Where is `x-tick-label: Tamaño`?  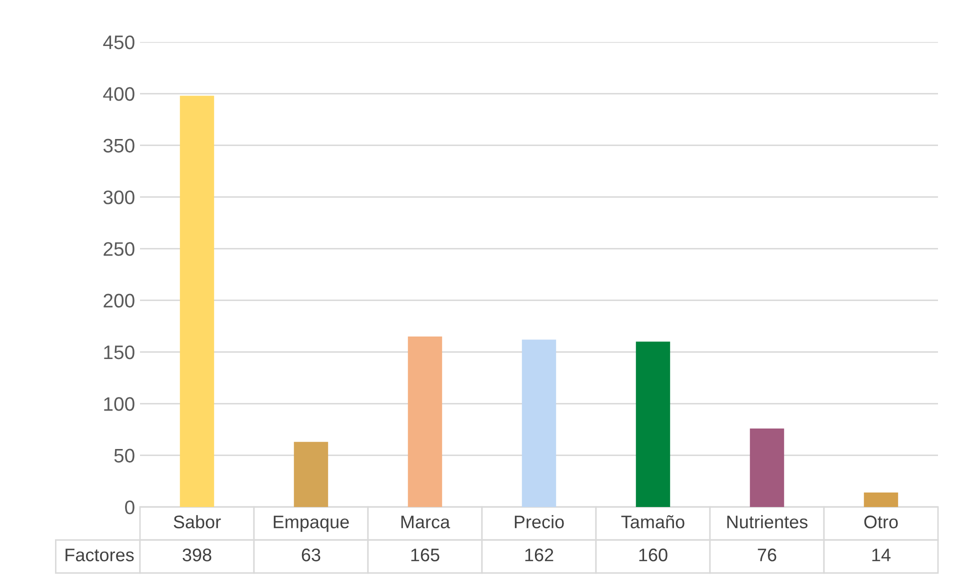
x-tick-label: Tamaño is located at coordinates (652, 521).